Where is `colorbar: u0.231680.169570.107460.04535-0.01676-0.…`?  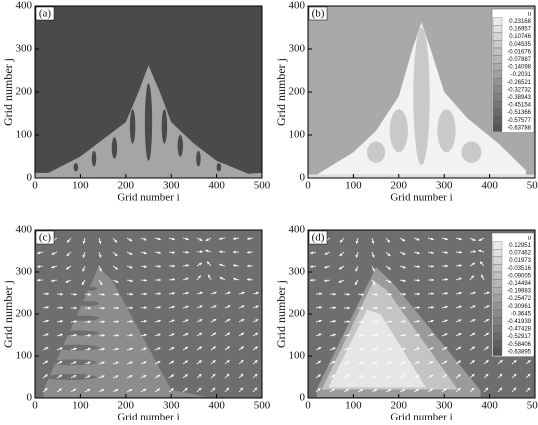
colorbar: u0.231680.169570.107460.04535-0.01676-0.… is located at coordinates (513, 71).